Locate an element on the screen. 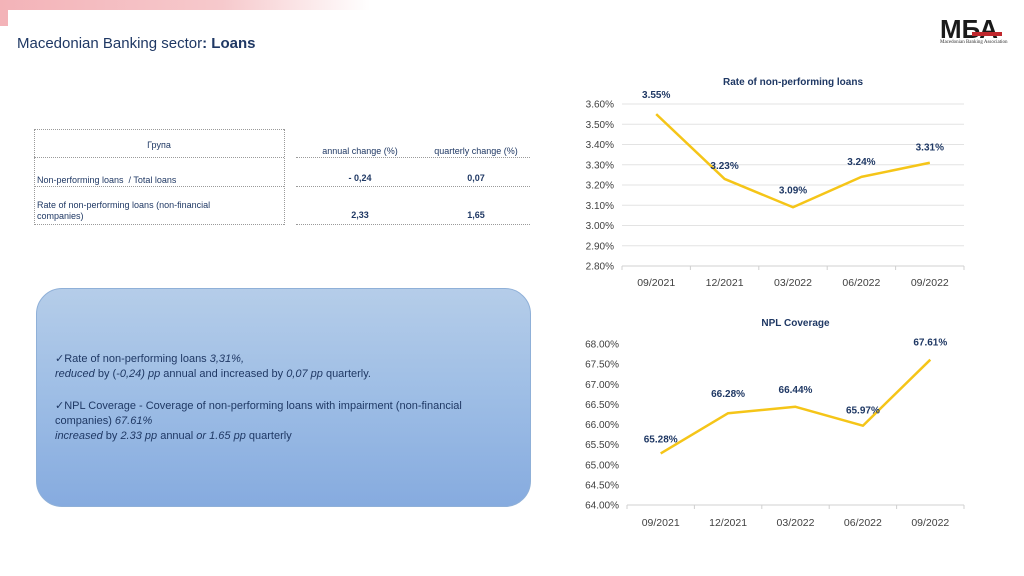 This screenshot has width=1024, height=576. top-accent-bar is located at coordinates (185, 5).